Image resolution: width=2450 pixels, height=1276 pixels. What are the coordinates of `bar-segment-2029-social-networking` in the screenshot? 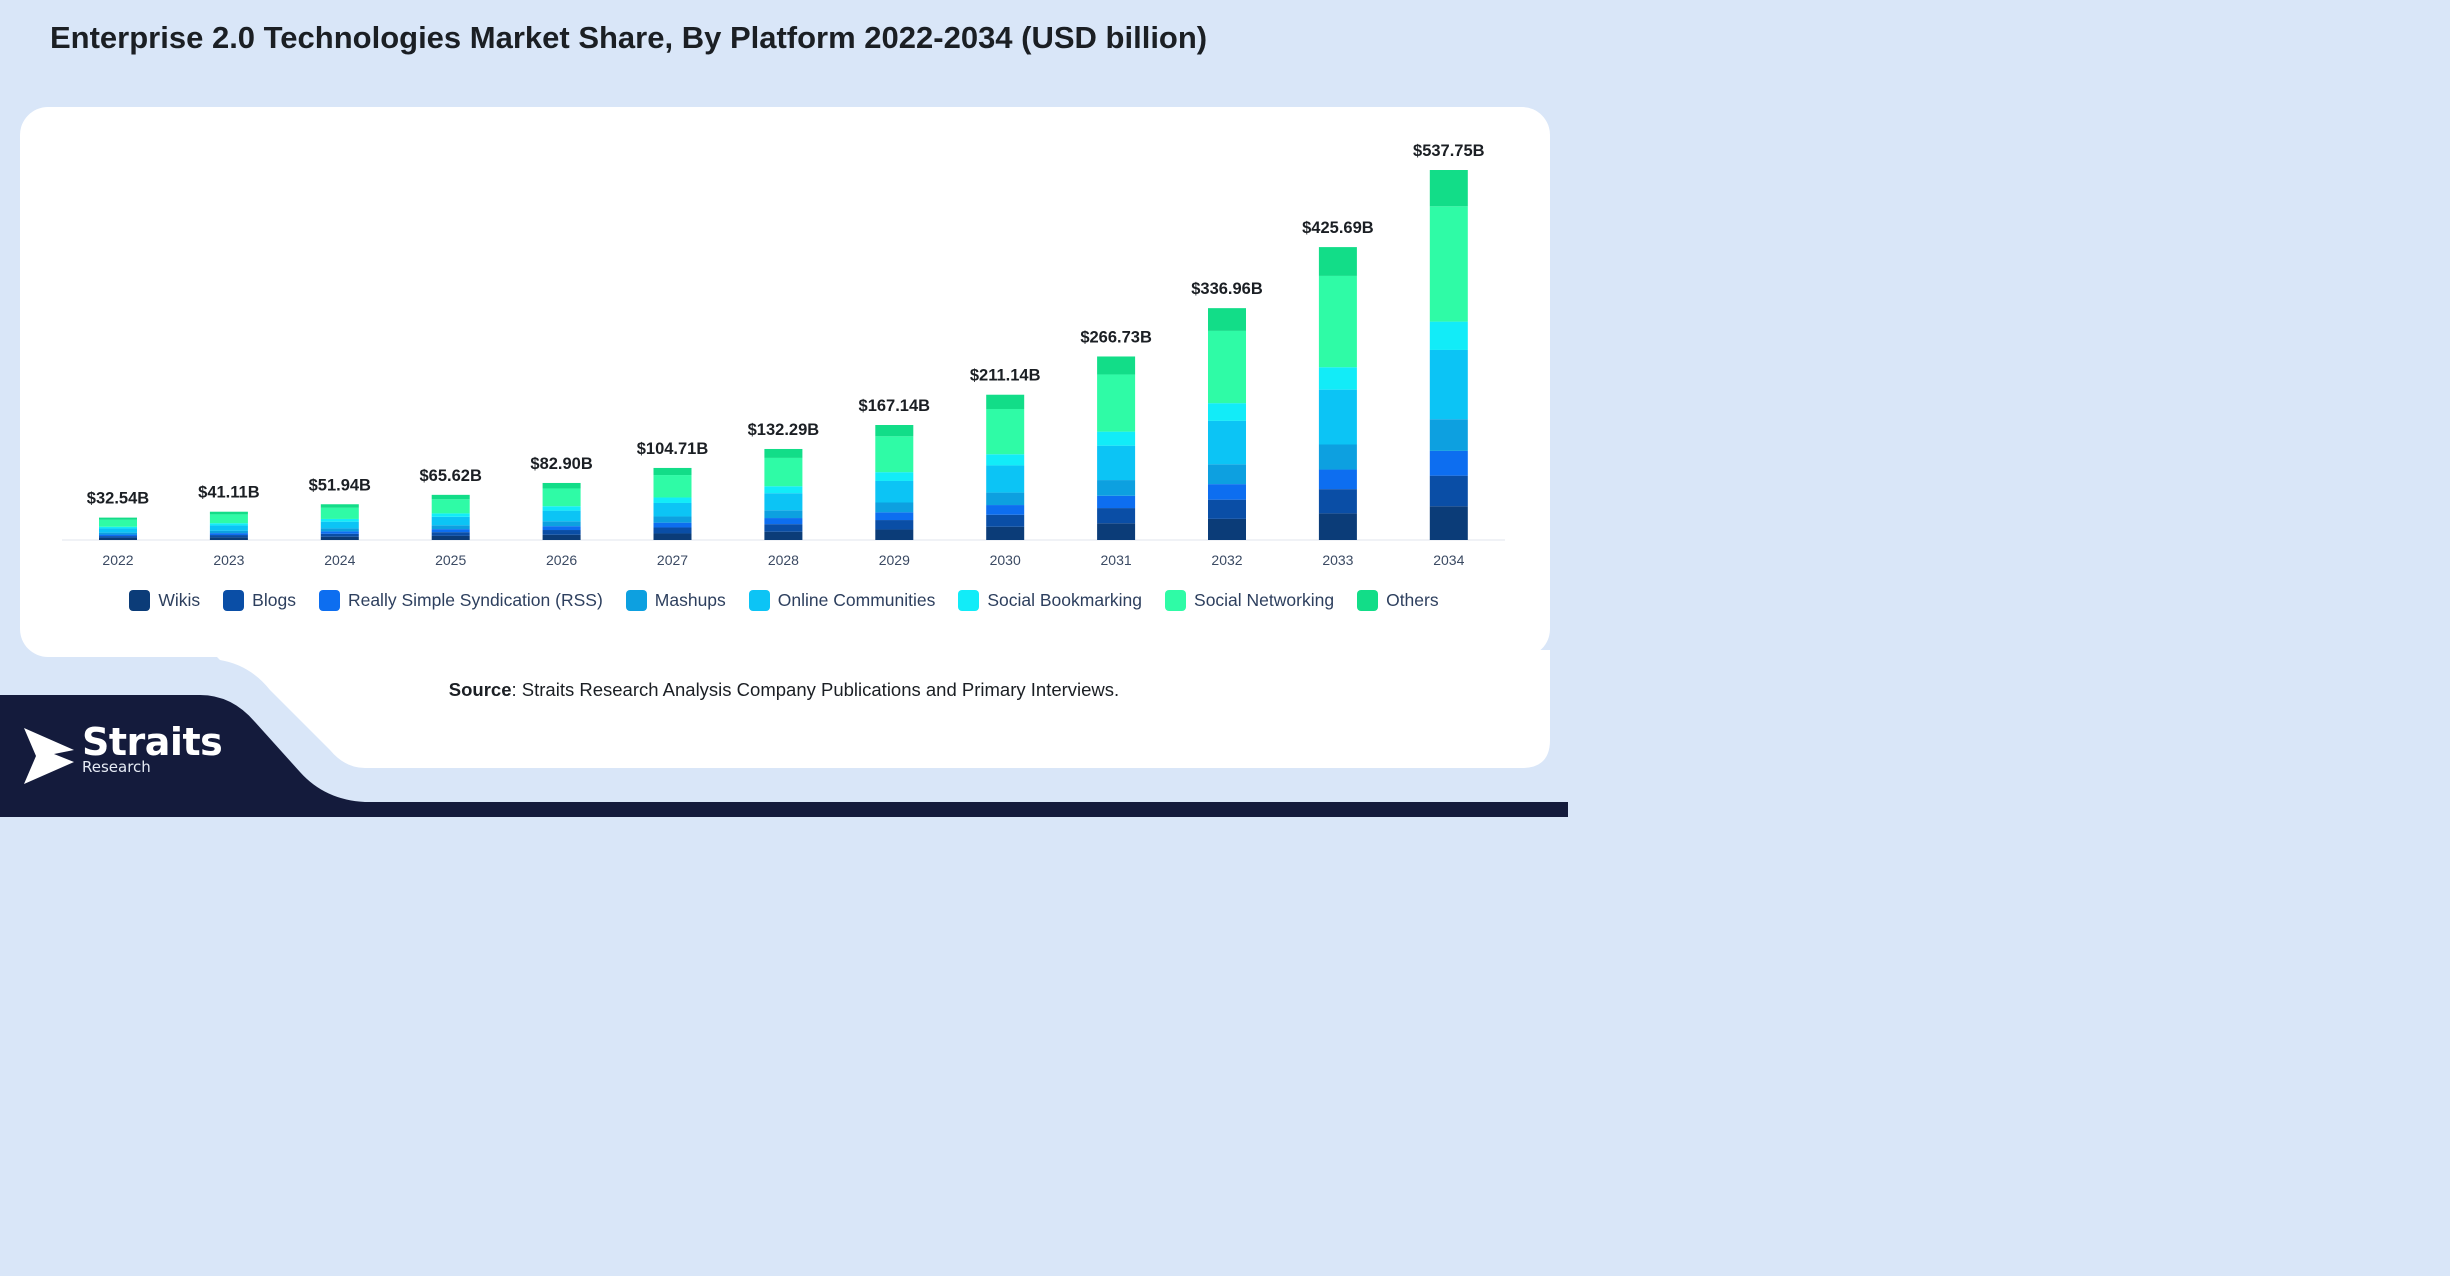 It's located at (894, 454).